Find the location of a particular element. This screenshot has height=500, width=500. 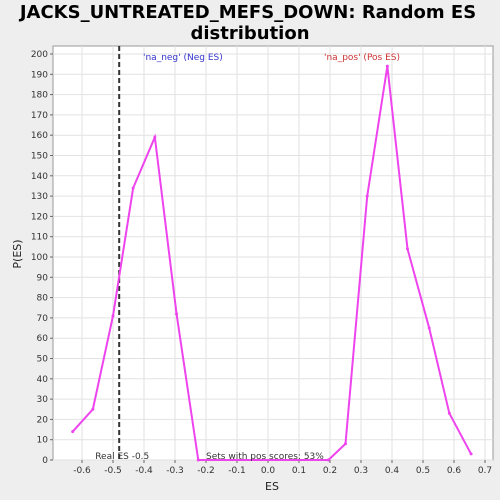

y-tick-label: 60 is located at coordinates (43, 339).